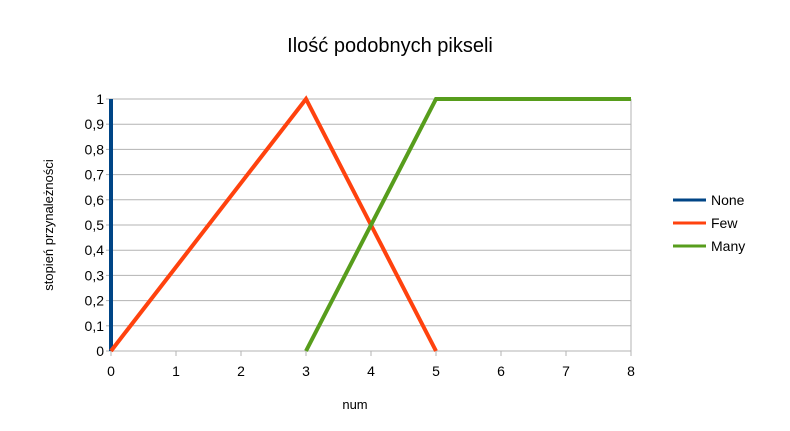 The image size is (790, 431). What do you see at coordinates (95, 175) in the screenshot?
I see `y-tick-label: 0,7` at bounding box center [95, 175].